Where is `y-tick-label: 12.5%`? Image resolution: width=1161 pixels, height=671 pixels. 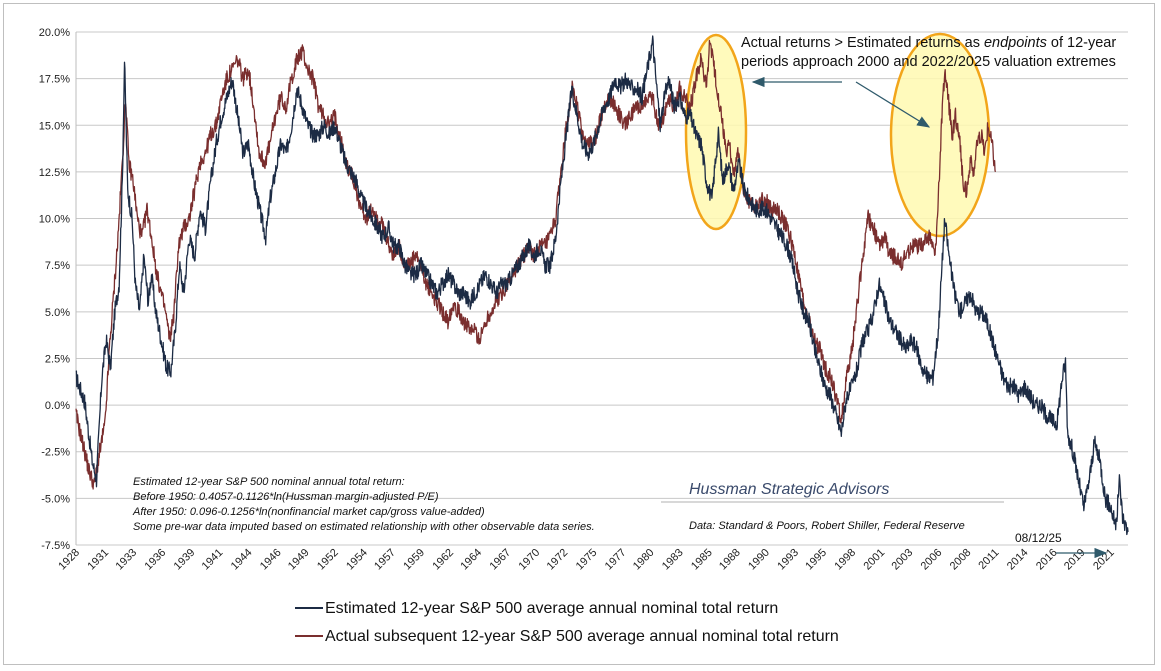
y-tick-label: 12.5% is located at coordinates (54, 173).